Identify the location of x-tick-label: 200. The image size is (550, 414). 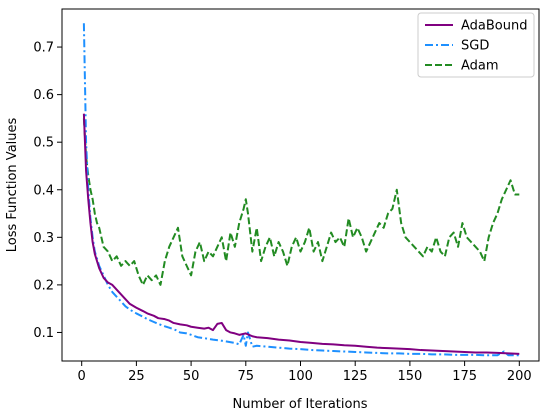
(519, 376).